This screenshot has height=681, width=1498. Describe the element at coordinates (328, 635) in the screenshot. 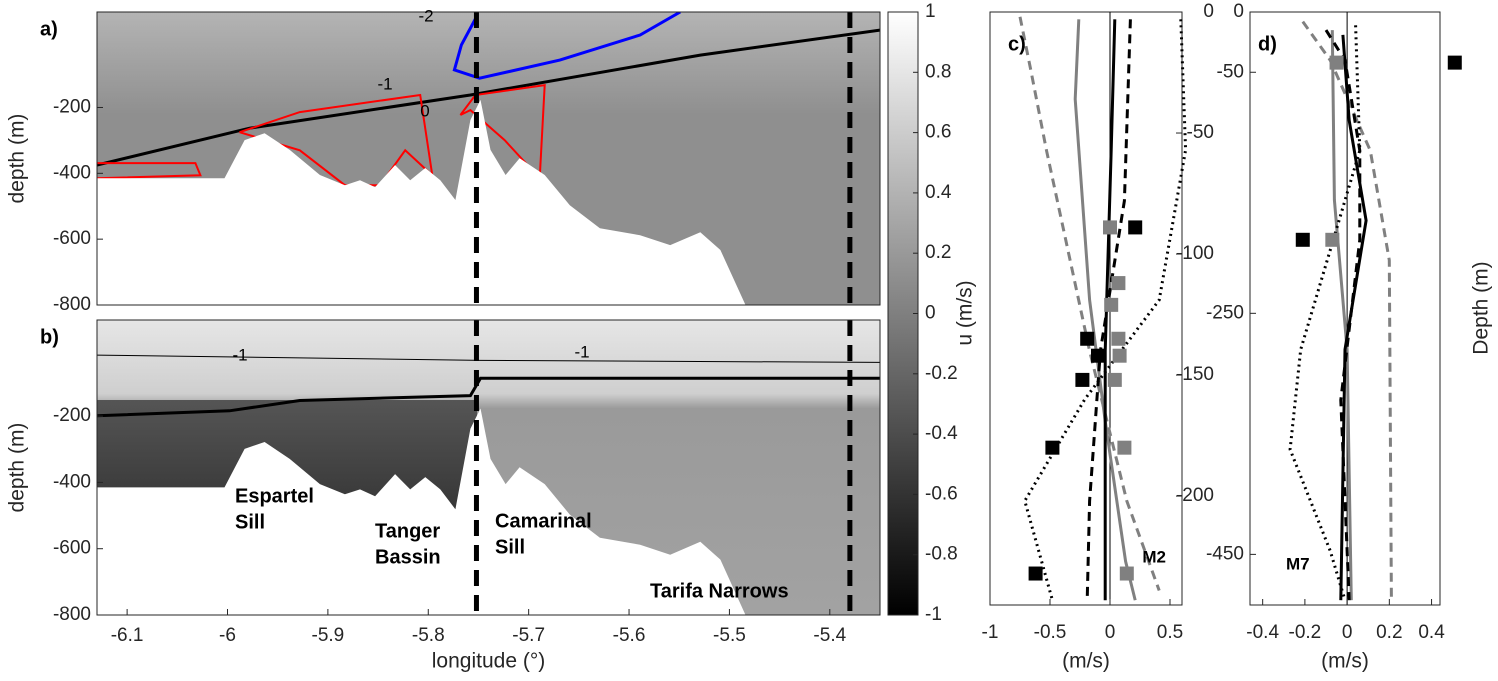

I see `x-tick-label: -5.9` at that location.